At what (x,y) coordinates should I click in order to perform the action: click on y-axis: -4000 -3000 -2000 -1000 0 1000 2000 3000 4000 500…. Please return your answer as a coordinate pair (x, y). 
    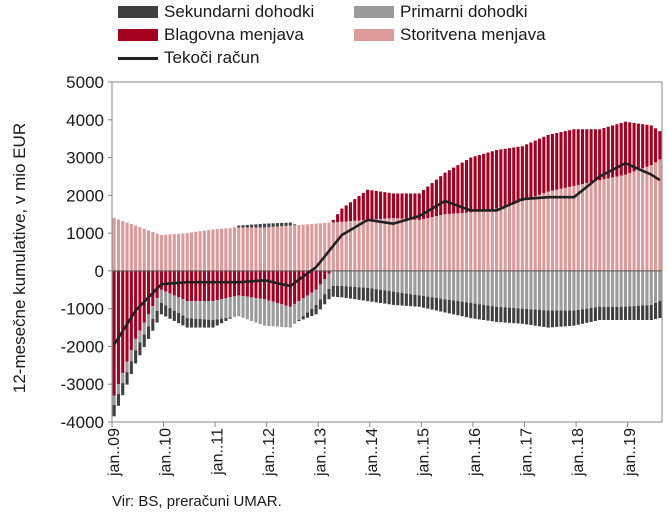
    Looking at the image, I should click on (86, 252).